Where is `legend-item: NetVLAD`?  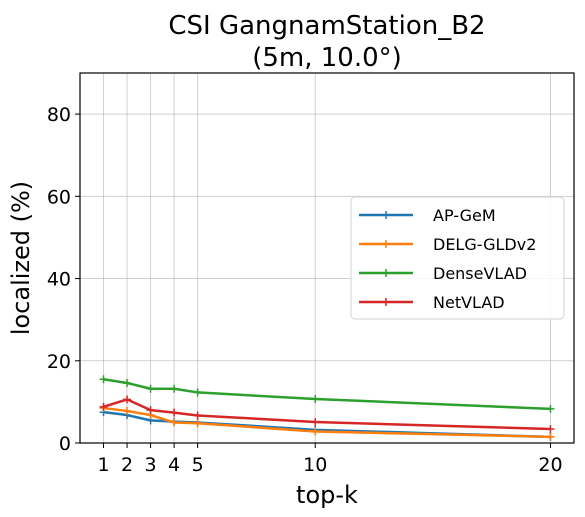
legend-item: NetVLAD is located at coordinates (432, 302).